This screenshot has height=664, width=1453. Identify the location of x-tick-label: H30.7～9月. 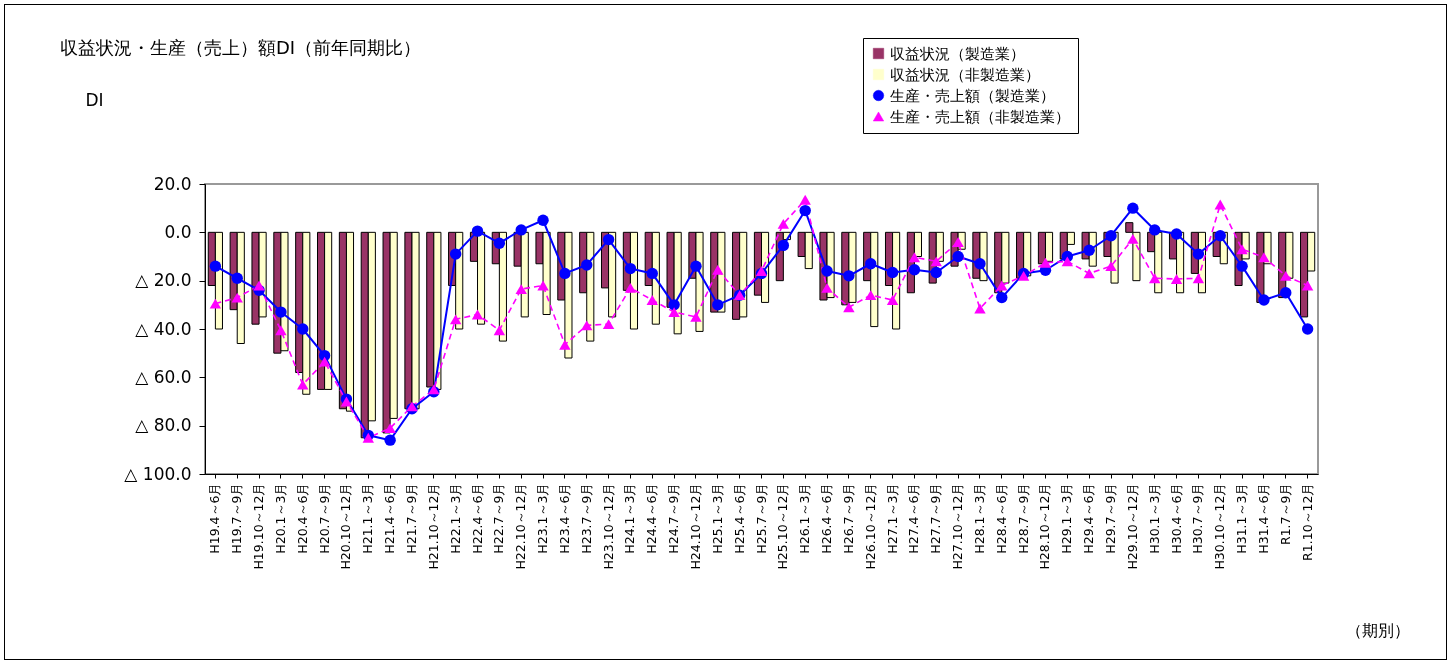
(1198, 518).